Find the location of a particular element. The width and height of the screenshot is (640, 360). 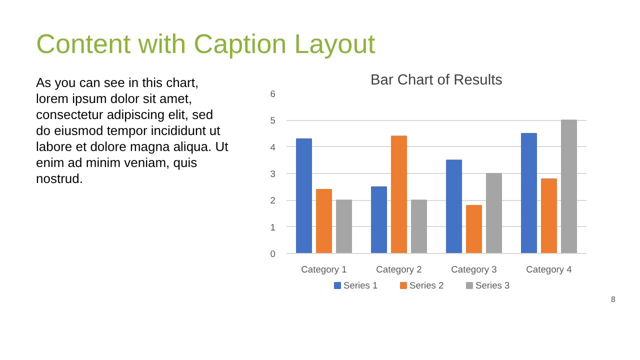

y-tick-label: 0 is located at coordinates (273, 254).